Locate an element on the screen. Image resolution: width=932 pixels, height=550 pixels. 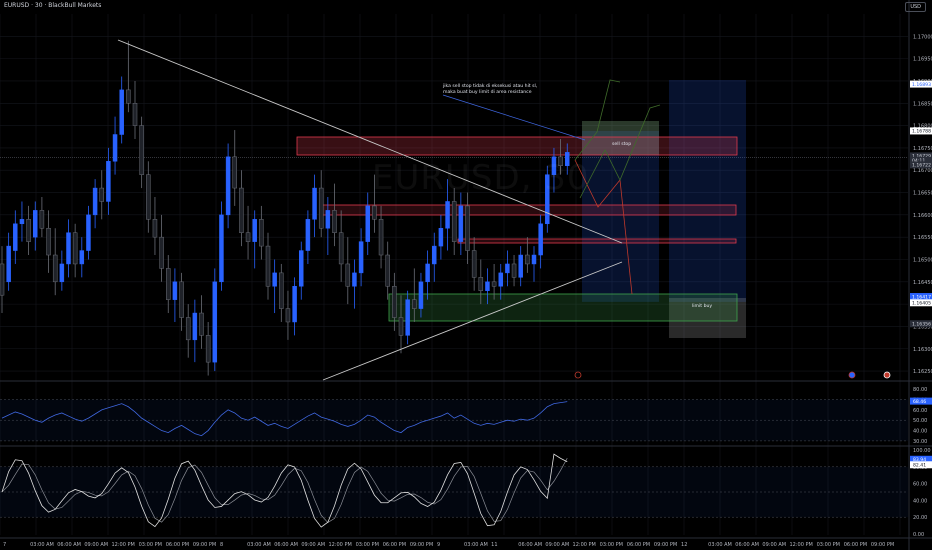
rsi-tag-label: 68.46 is located at coordinates (919, 402).